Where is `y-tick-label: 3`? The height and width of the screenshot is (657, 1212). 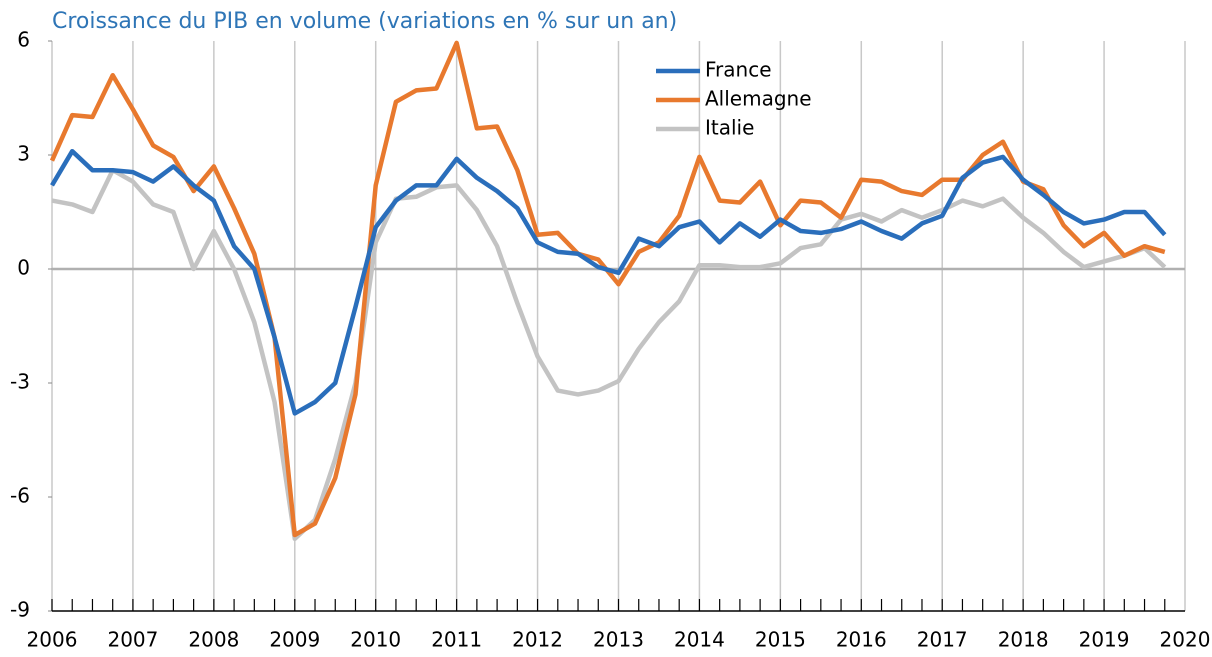 y-tick-label: 3 is located at coordinates (23, 154).